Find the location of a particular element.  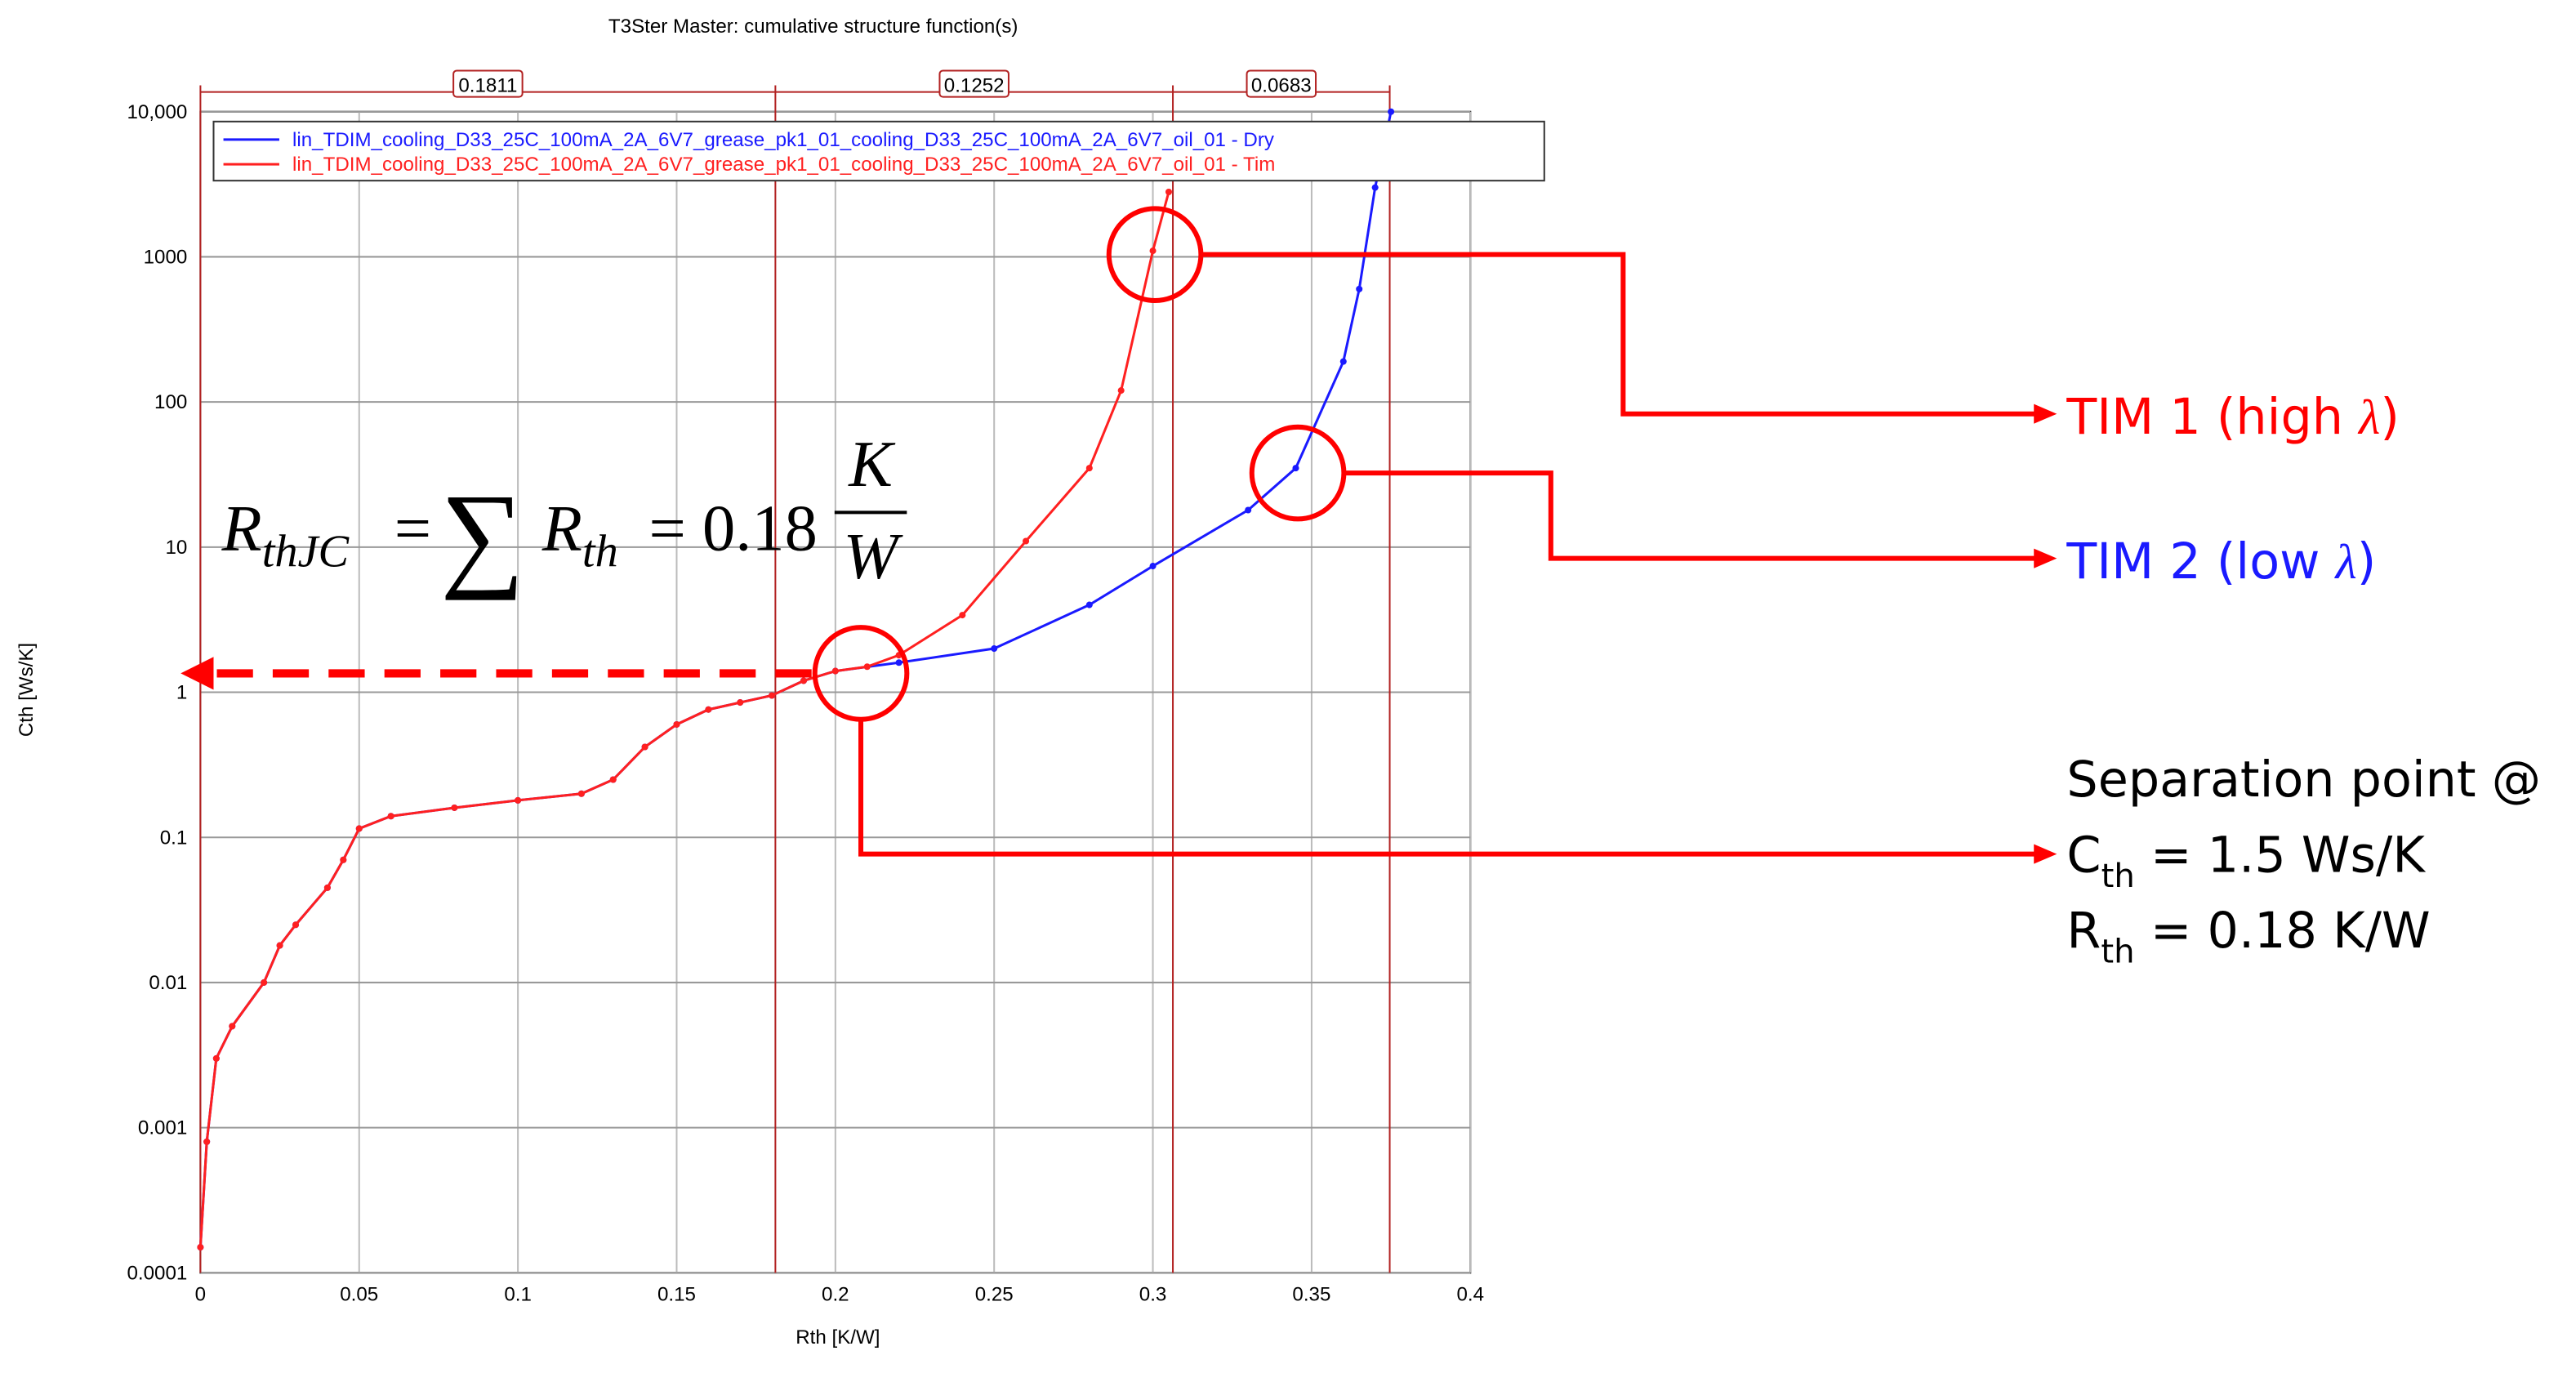

x-tick-label: 0.05 is located at coordinates (359, 1295).